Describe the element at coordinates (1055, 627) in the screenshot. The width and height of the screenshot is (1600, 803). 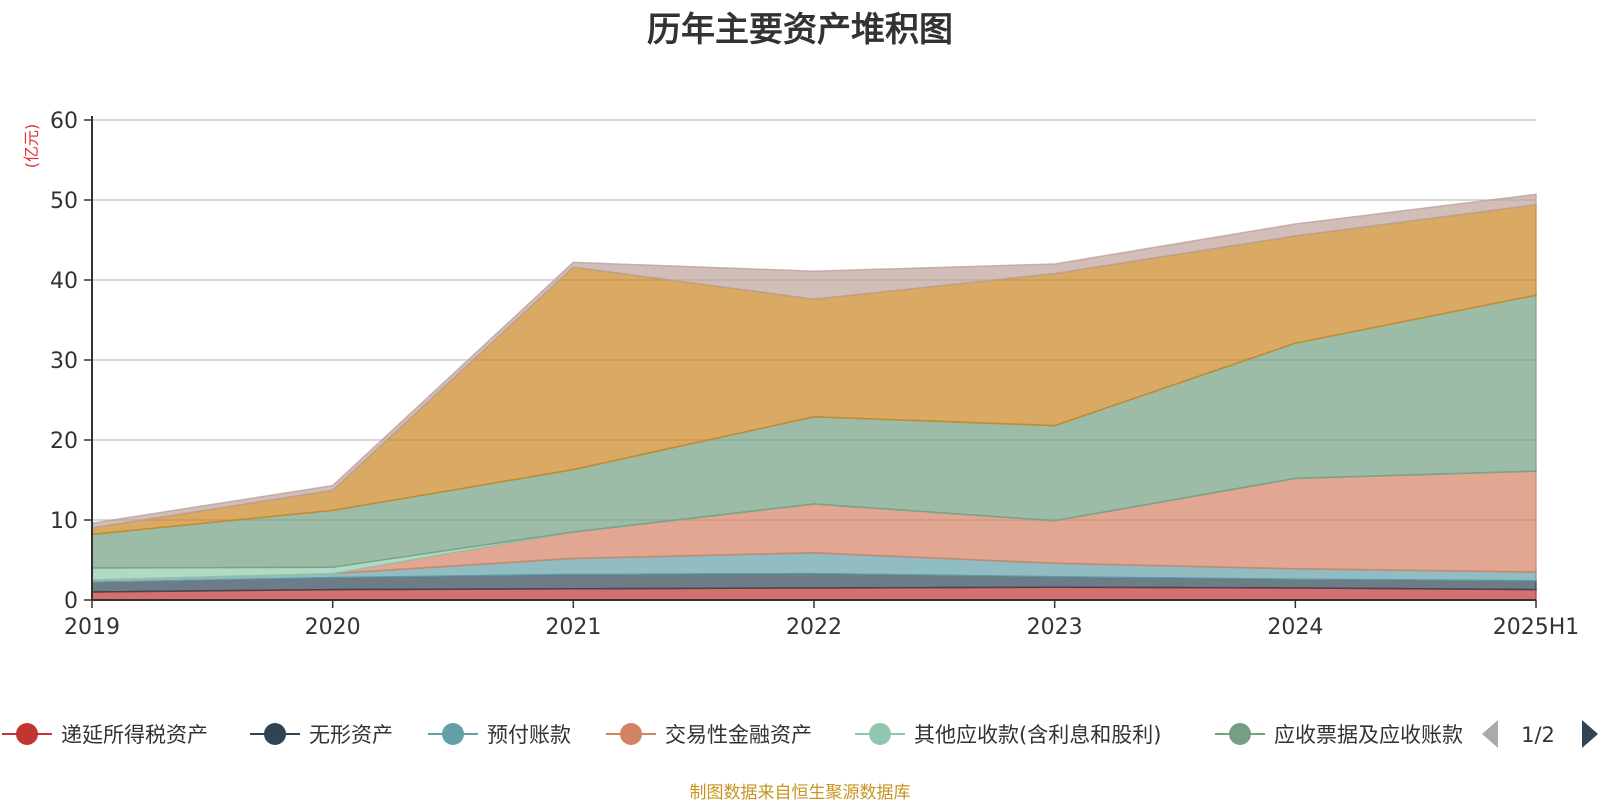
I see `x-tick-label: 2023` at that location.